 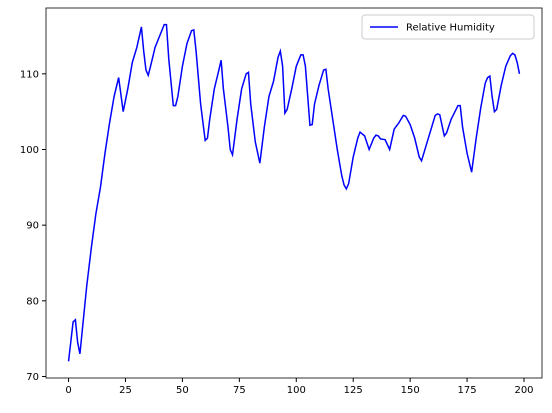 I want to click on x-tick-label: 100, so click(x=296, y=390).